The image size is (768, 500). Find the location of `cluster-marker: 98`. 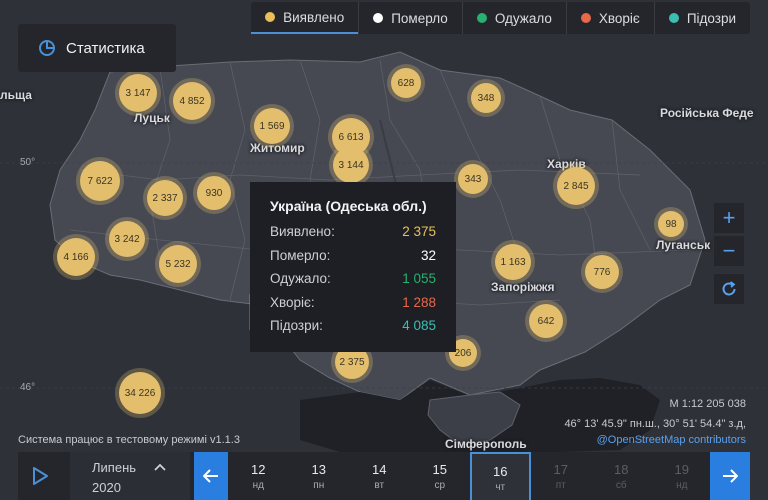

cluster-marker: 98 is located at coordinates (671, 224).